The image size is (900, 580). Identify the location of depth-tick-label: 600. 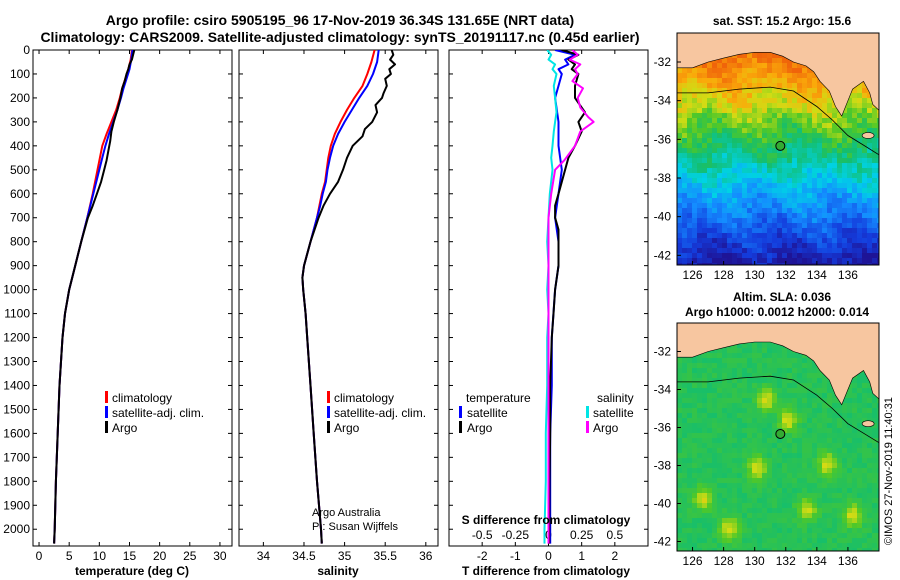
(20, 194).